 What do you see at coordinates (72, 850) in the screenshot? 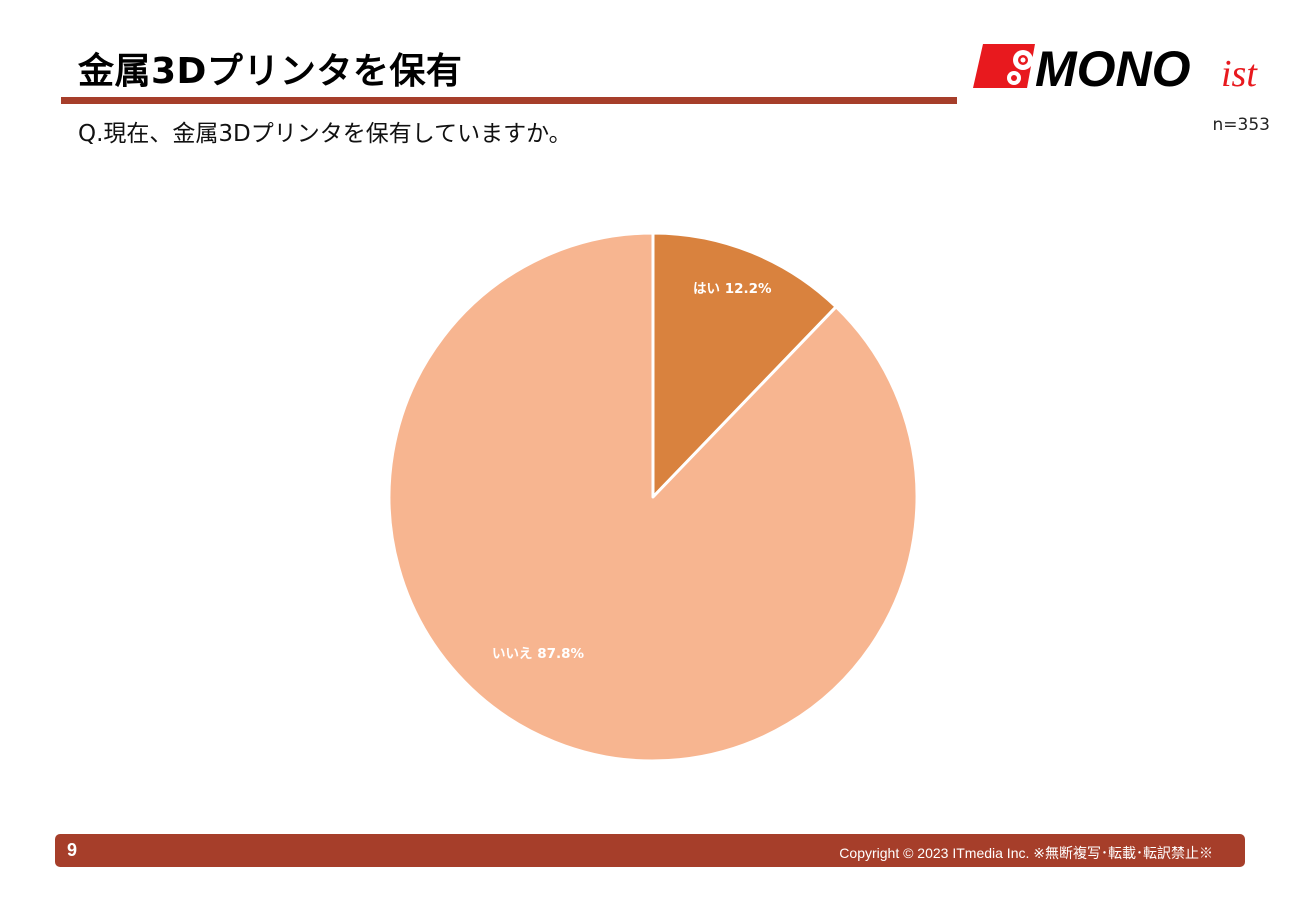
I see `page-number: 9` at bounding box center [72, 850].